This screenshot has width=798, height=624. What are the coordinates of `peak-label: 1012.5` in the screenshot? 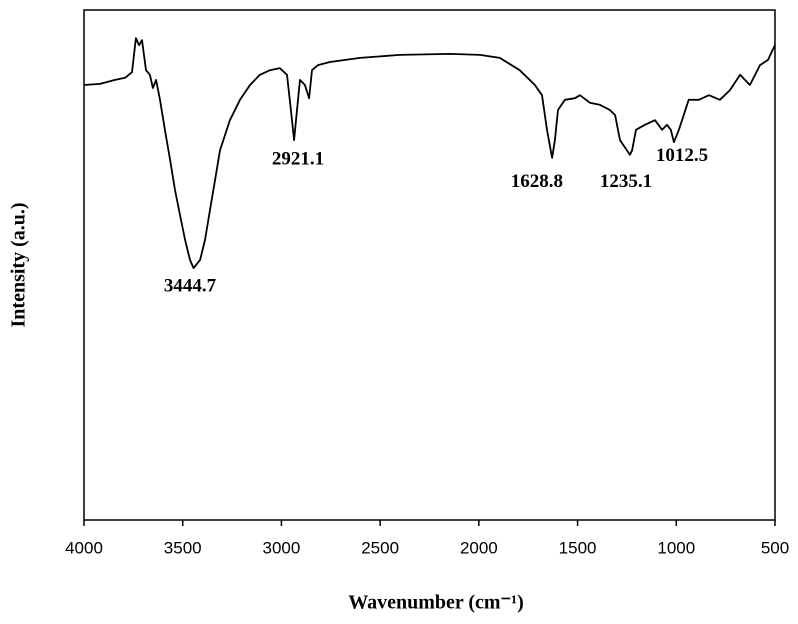 It's located at (682, 155).